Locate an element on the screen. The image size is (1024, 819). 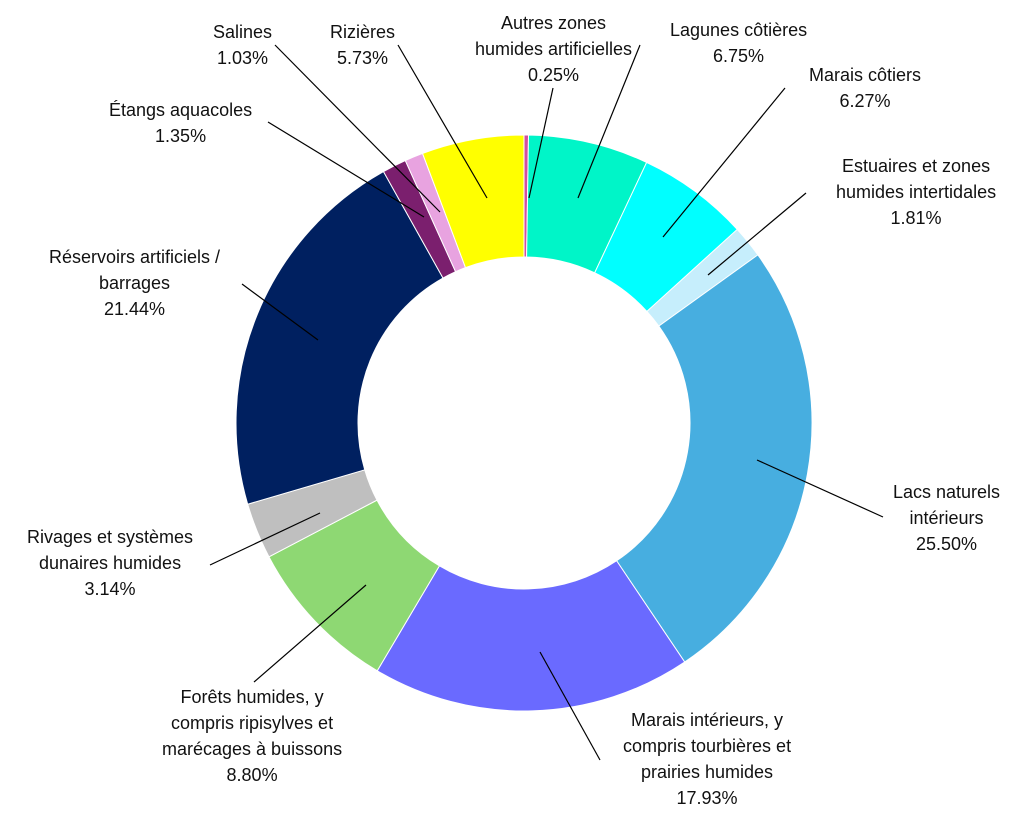
slice-label: Rizières 5.73% is located at coordinates (362, 45).